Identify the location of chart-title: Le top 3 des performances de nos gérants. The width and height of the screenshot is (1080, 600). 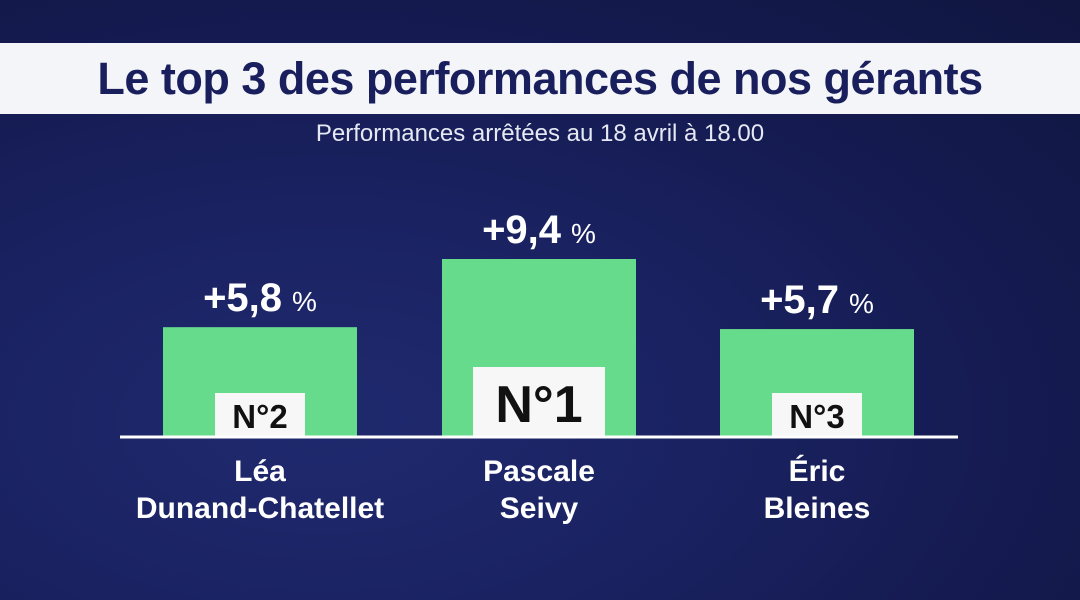
(540, 78).